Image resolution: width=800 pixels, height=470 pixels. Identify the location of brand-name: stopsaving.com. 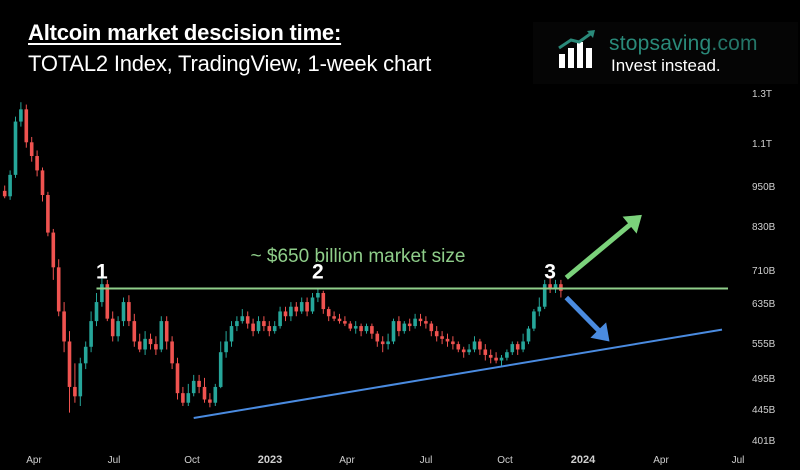
(683, 44).